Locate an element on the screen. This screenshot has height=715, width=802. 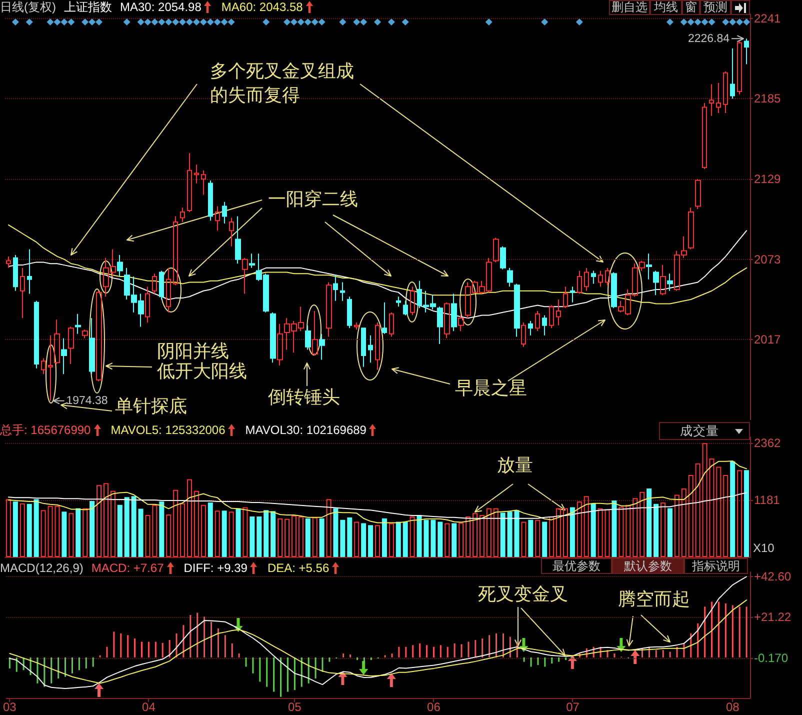
button: 最优参数 is located at coordinates (576, 566).